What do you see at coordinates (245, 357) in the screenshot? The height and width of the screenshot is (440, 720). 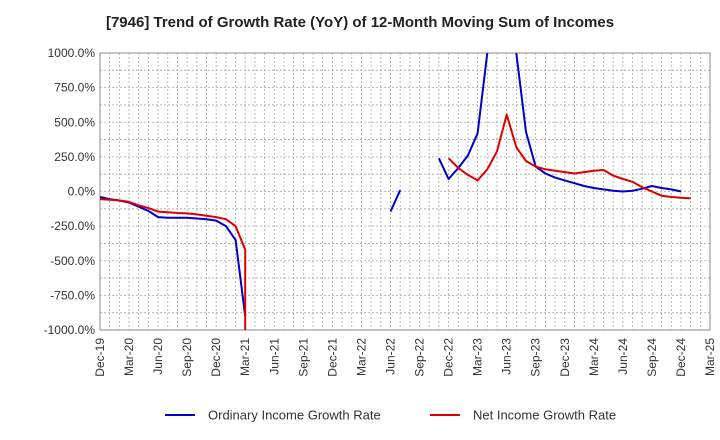 I see `x-tick-label: Mar-21` at bounding box center [245, 357].